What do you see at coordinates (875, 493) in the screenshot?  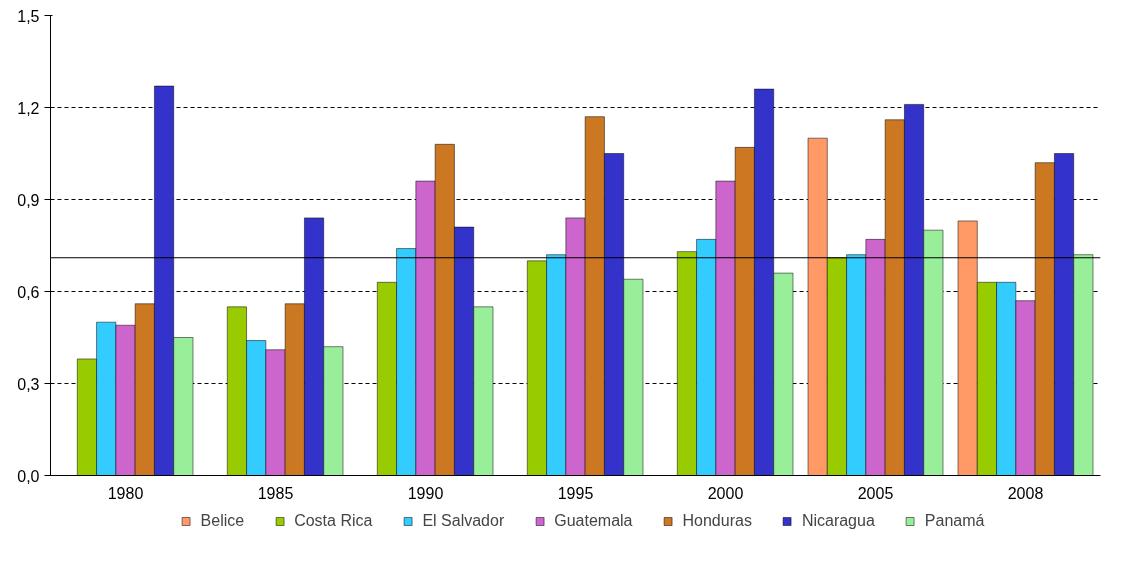 I see `x-tick-label: 2005` at bounding box center [875, 493].